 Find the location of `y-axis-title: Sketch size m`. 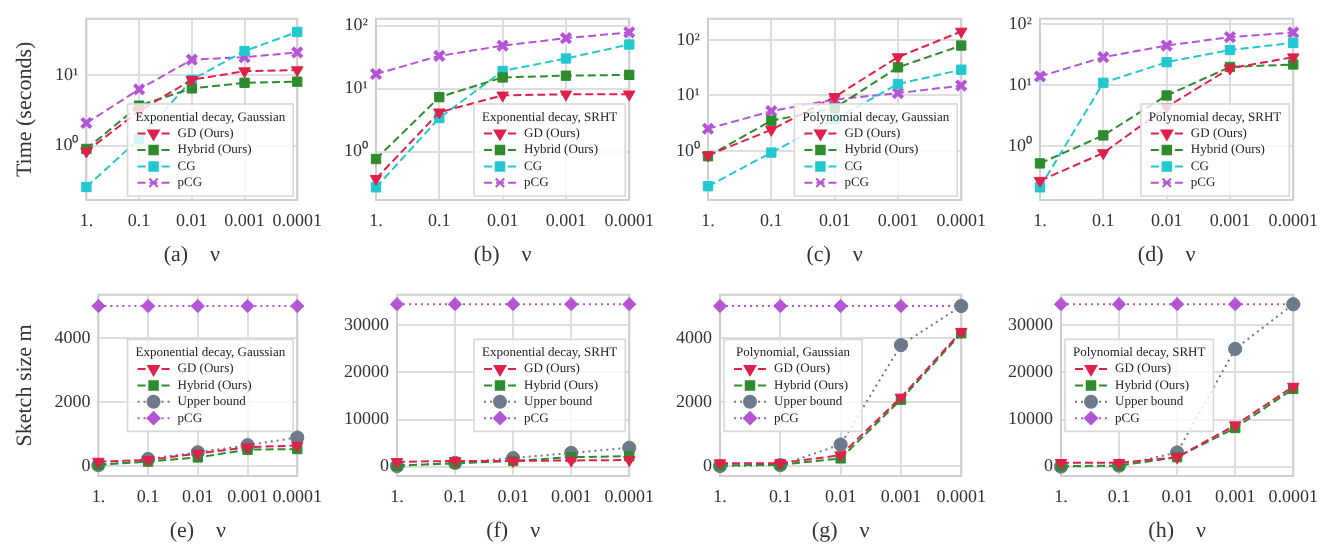

y-axis-title: Sketch size m is located at coordinates (24, 385).